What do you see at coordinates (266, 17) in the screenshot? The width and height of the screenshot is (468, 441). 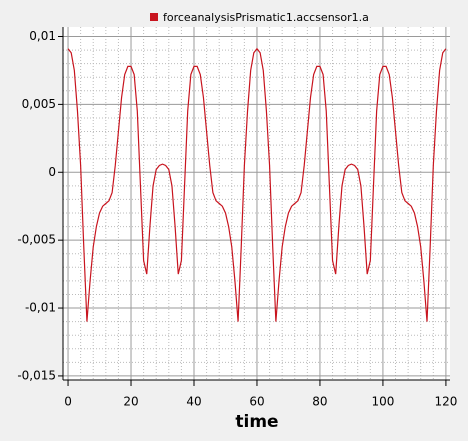 I see `legend-label: forceanalysisPrismatic1.accsensor1.a` at bounding box center [266, 17].